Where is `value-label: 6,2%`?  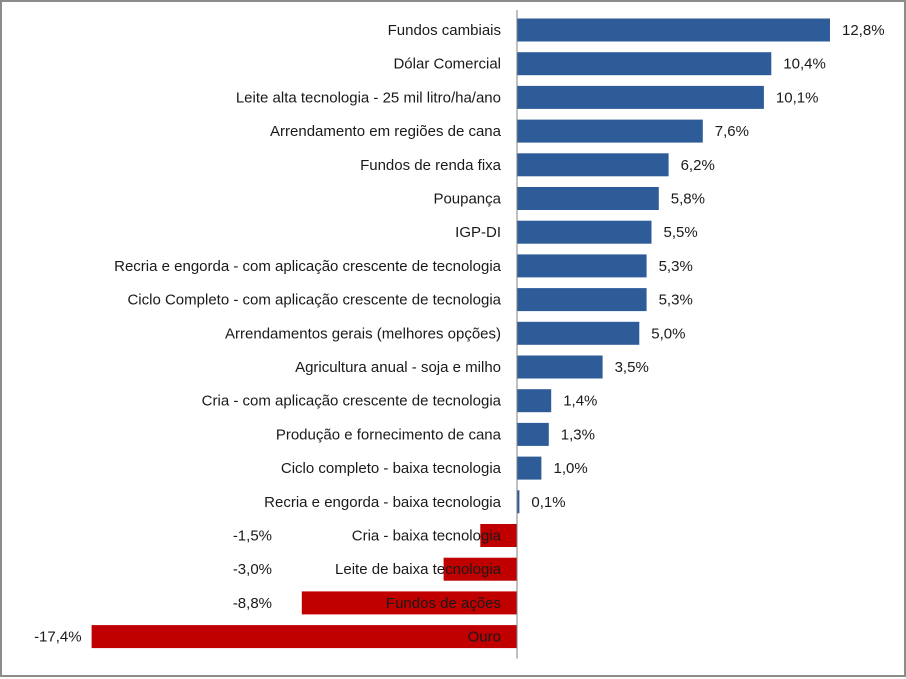 value-label: 6,2% is located at coordinates (698, 165).